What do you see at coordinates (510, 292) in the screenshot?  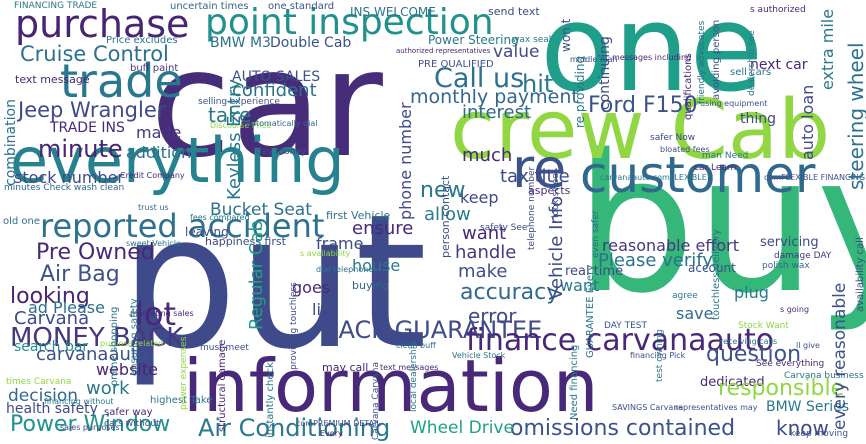 I see `word-accuracy: accuracy` at bounding box center [510, 292].